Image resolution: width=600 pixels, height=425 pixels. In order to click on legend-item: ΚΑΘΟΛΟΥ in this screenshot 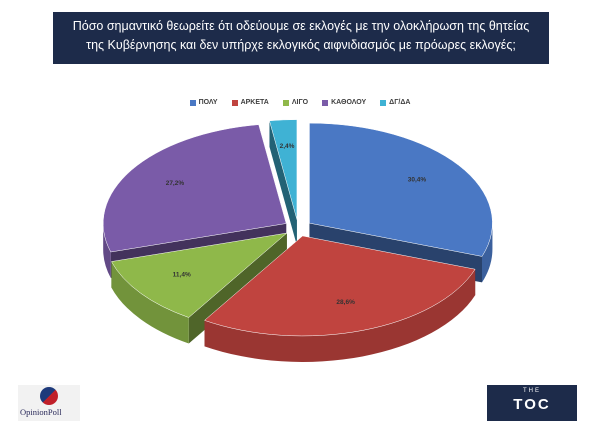, I will do `click(344, 102)`.